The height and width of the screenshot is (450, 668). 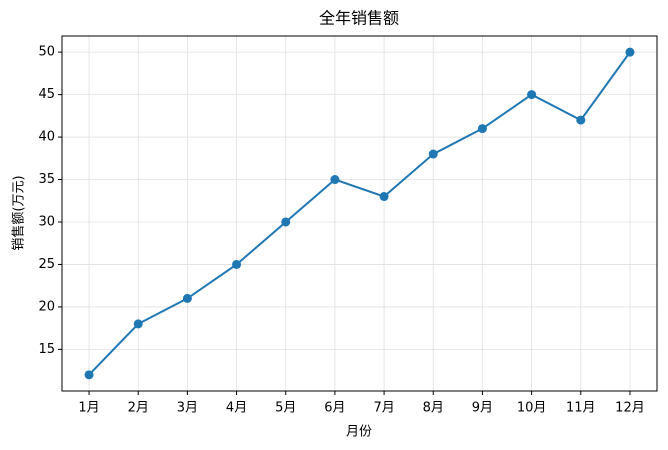 I want to click on x-tick-label: 6月, so click(x=334, y=408).